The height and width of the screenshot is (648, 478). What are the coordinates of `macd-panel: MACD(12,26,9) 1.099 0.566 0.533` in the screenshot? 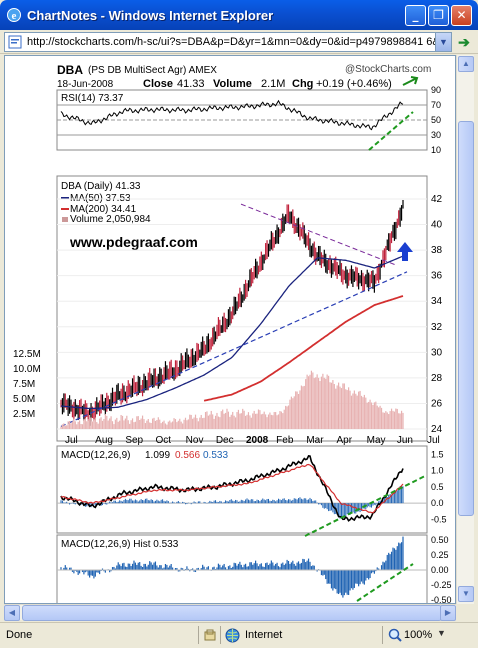 It's located at (242, 489).